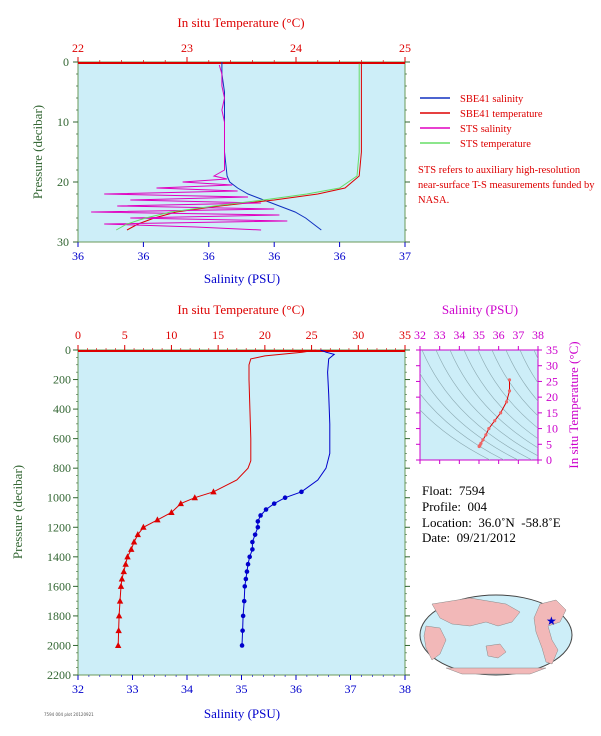 Image resolution: width=601 pixels, height=736 pixels. What do you see at coordinates (469, 537) in the screenshot?
I see `date: Date: 09/21/2012` at bounding box center [469, 537].